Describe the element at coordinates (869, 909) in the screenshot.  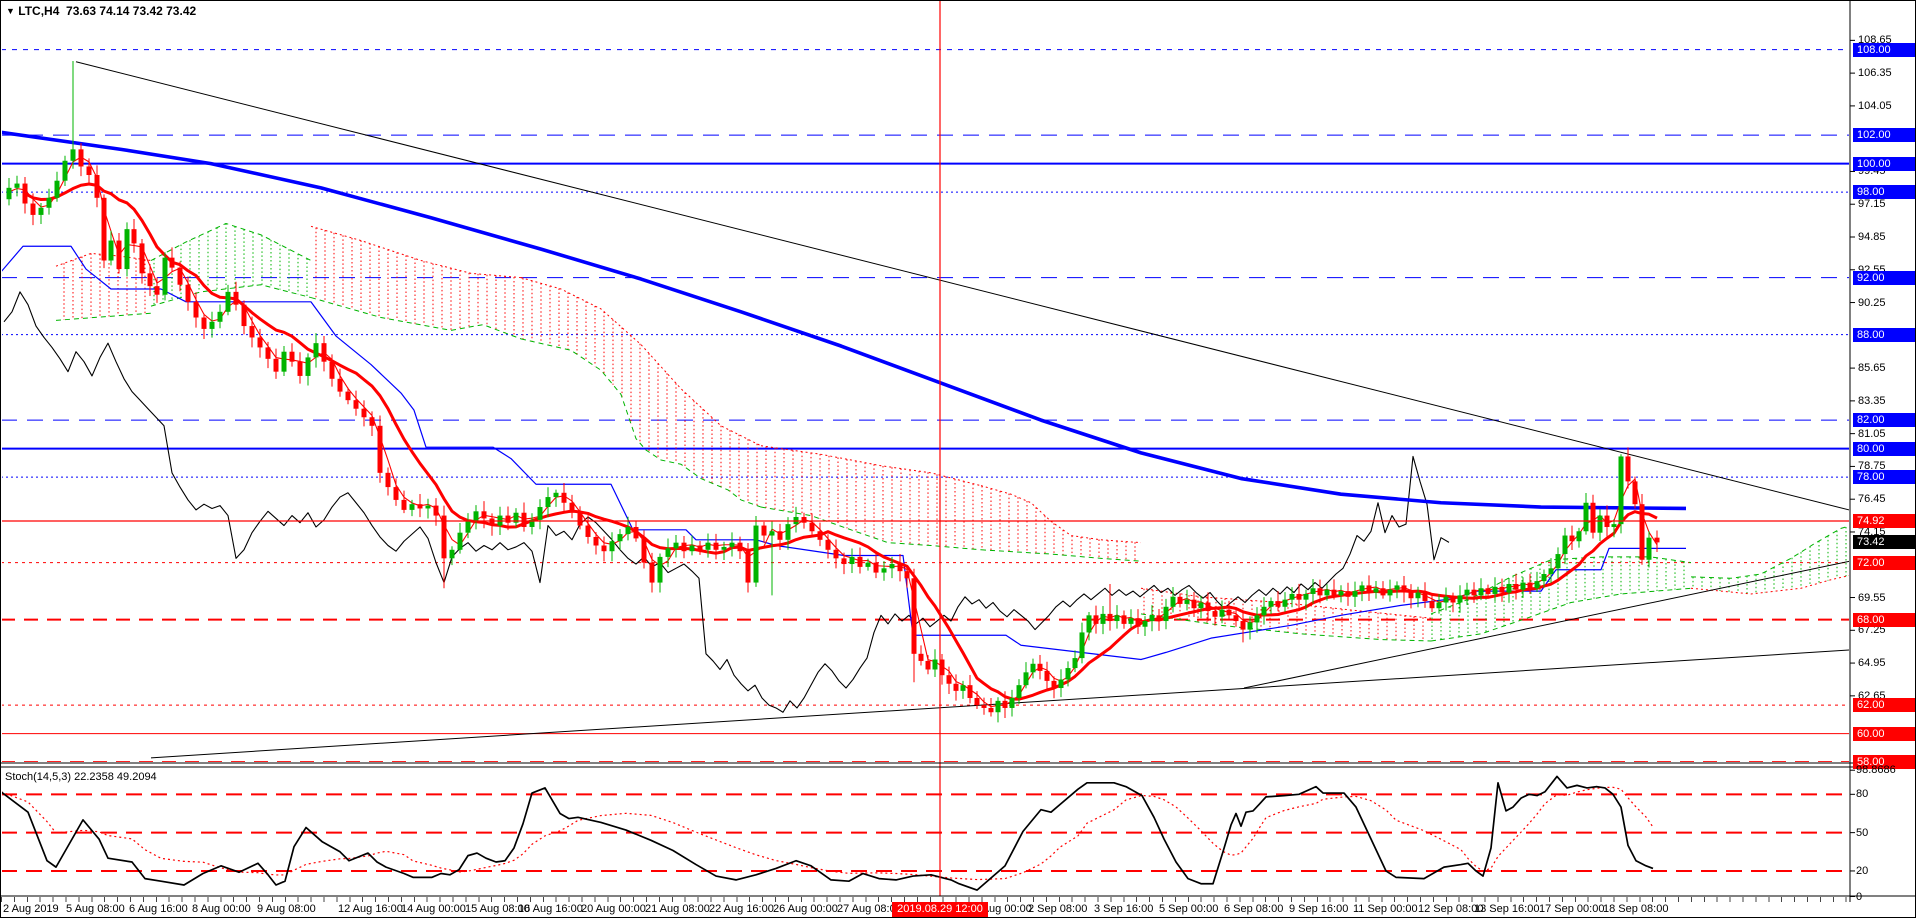
I see `time-label: 27 Aug 08:00` at that location.